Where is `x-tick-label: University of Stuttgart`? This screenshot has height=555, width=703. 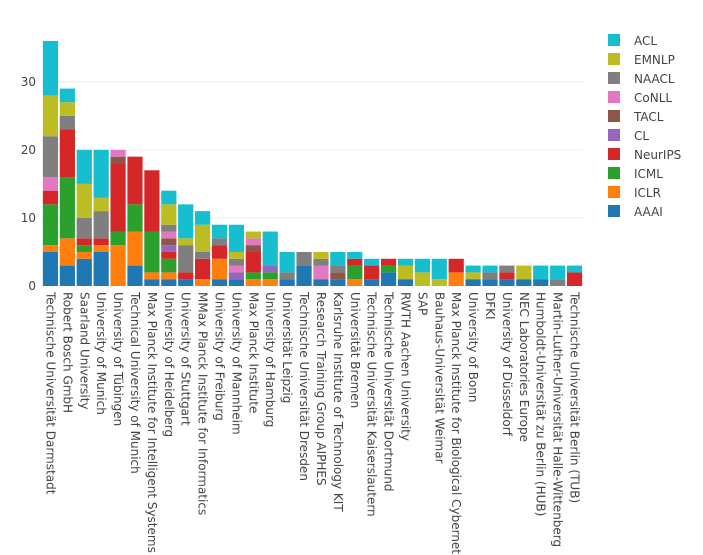 x-tick-label: University of Stuttgart is located at coordinates (186, 359).